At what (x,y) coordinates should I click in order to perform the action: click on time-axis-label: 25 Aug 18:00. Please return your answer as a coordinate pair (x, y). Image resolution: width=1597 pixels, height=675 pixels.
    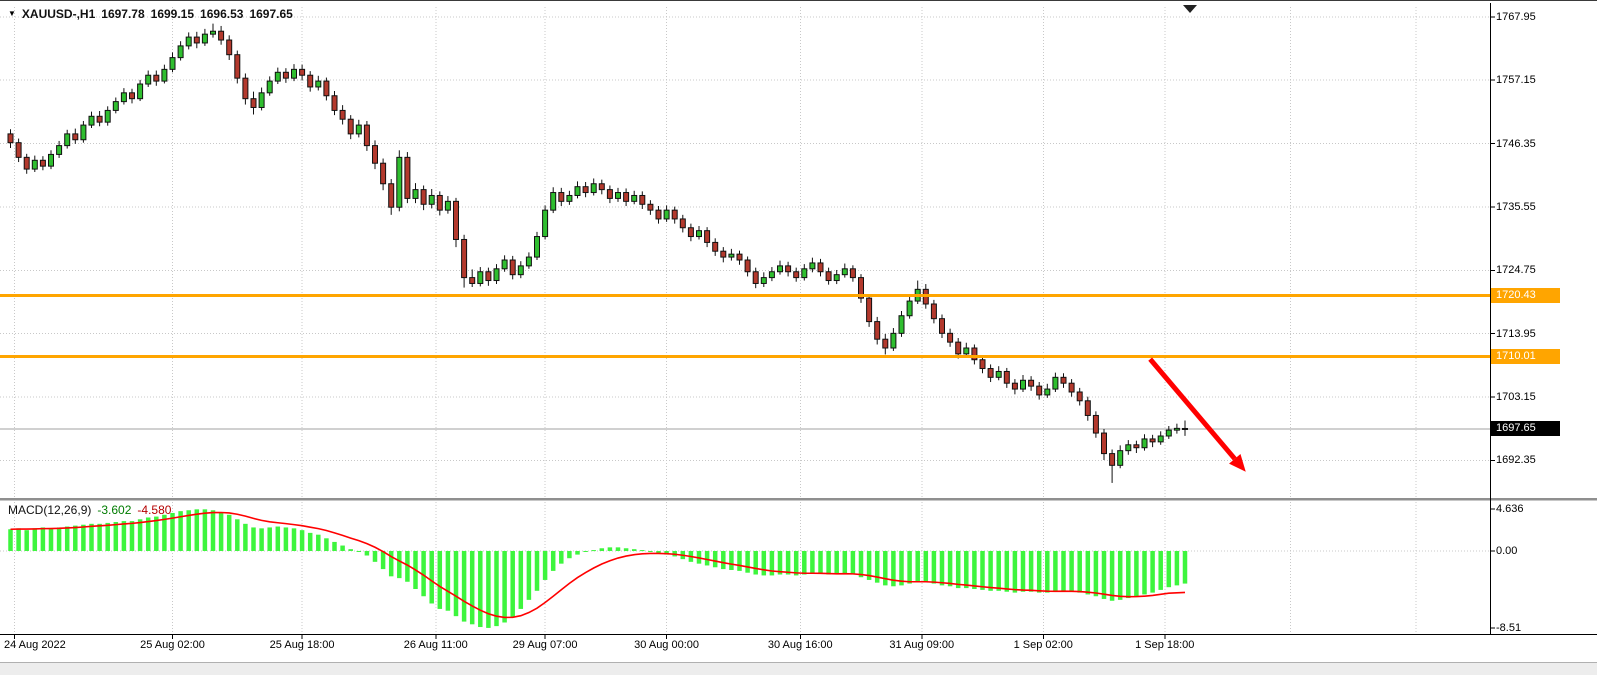
    Looking at the image, I should click on (302, 645).